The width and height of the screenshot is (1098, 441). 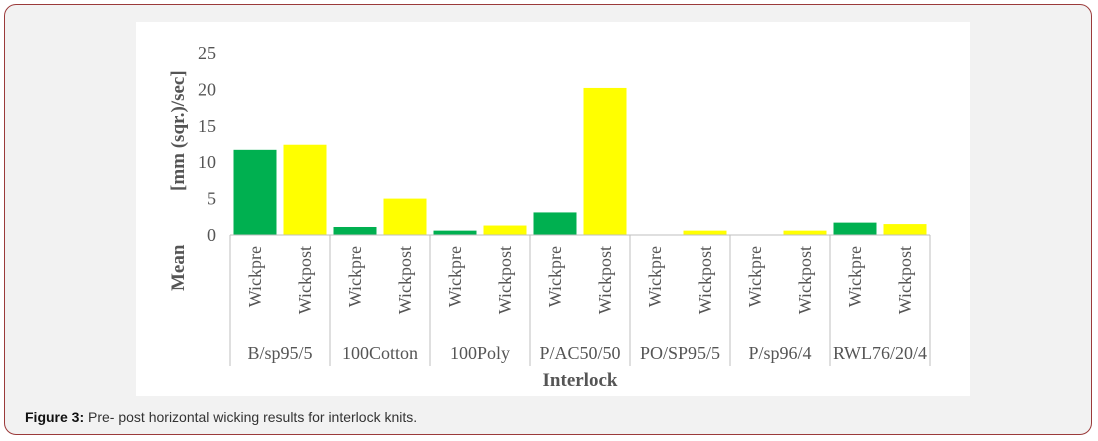 I want to click on y-axis-title-unit: [mm (sqr.)/sec], so click(x=178, y=130).